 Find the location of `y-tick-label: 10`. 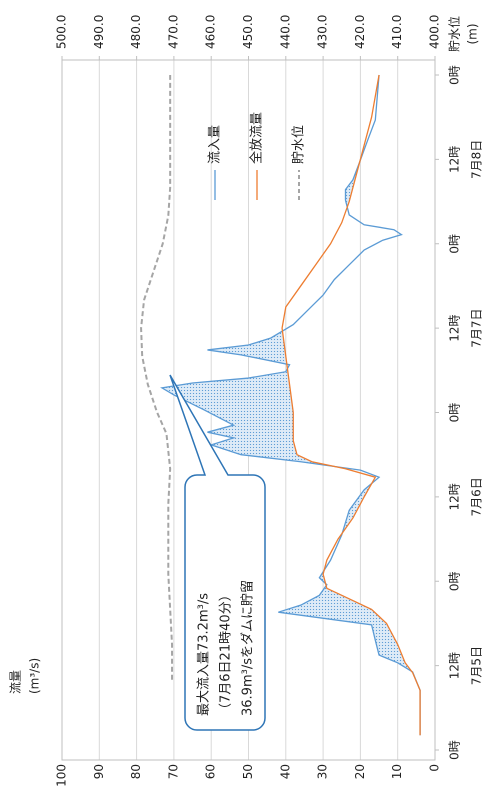

y-tick-label: 10 is located at coordinates (397, 771).